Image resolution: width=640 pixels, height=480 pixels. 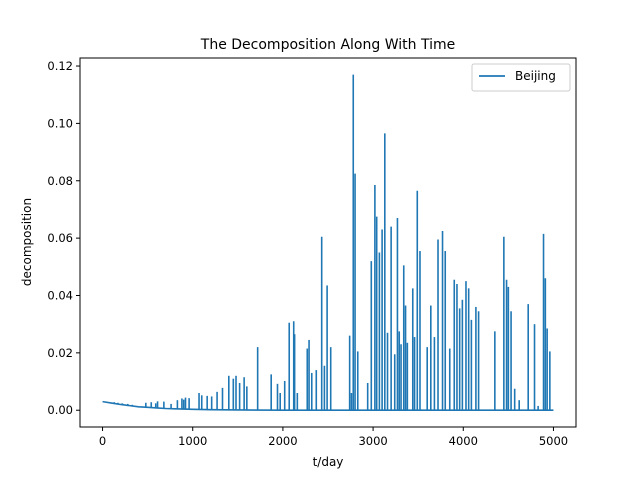 I want to click on x-tick-label: 3000, so click(x=372, y=441).